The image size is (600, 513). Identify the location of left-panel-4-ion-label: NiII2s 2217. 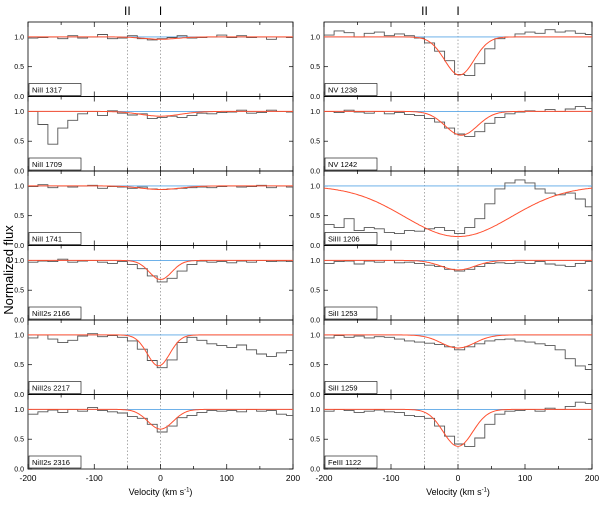
(51, 388).